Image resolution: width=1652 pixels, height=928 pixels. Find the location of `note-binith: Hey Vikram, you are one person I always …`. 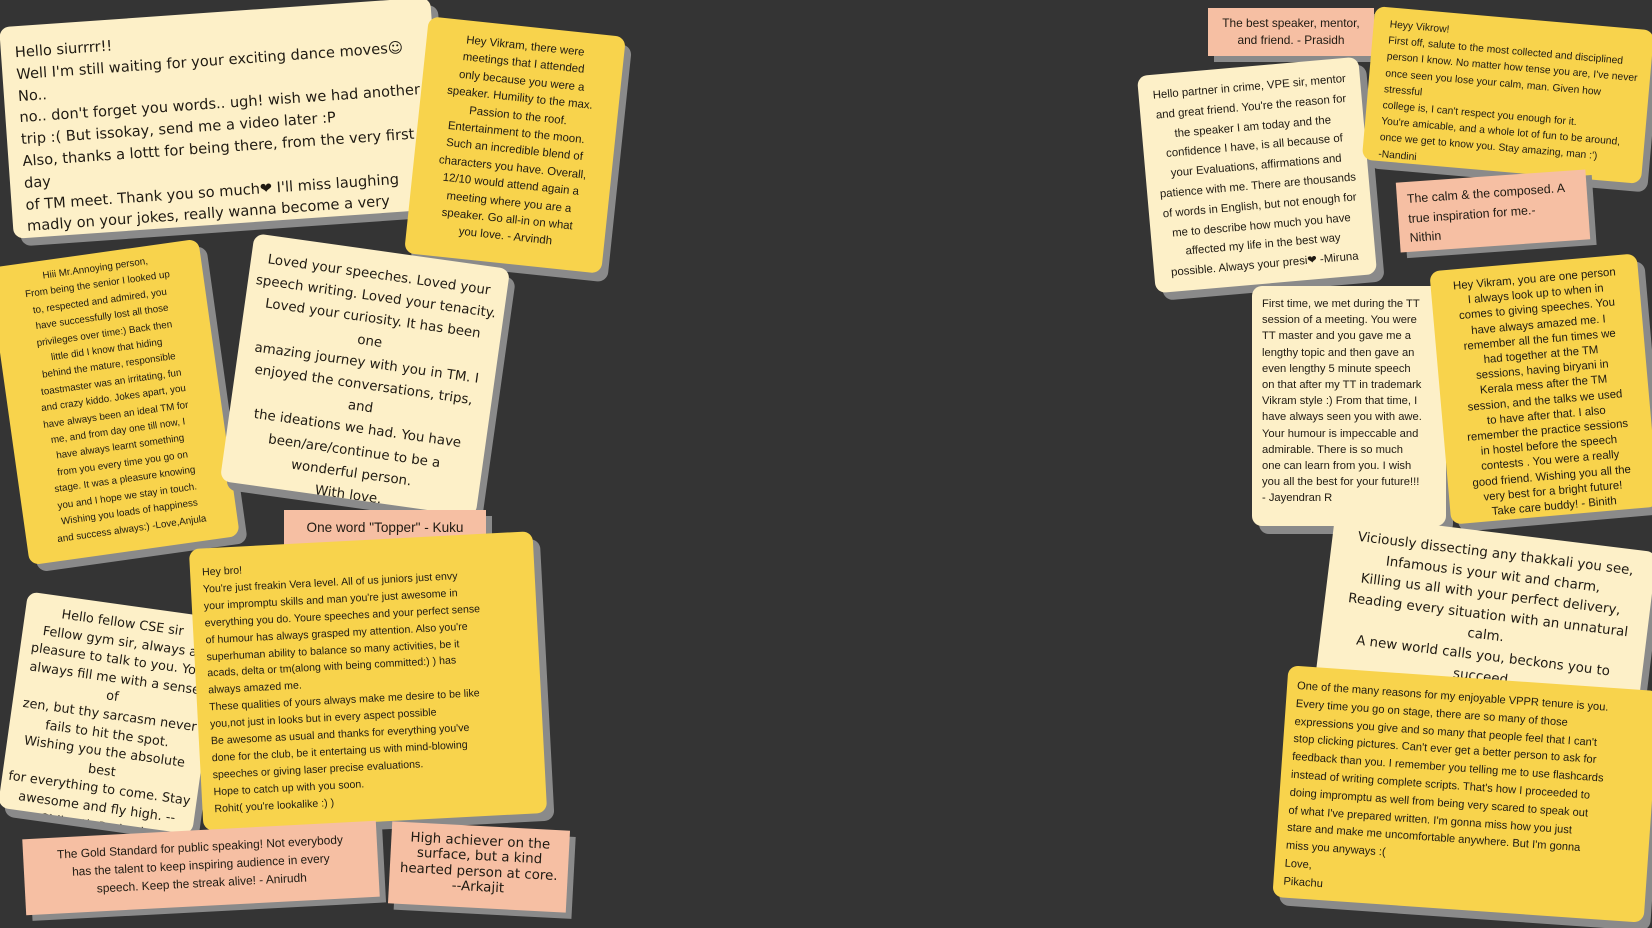

note-binith: Hey Vikram, you are one person I always … is located at coordinates (1540, 389).